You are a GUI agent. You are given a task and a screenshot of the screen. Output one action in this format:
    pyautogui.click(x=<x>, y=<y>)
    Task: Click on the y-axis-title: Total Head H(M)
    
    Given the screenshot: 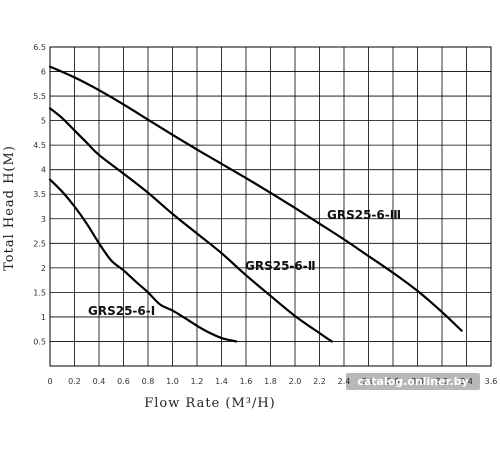 What is the action you would take?
    pyautogui.click(x=9, y=208)
    